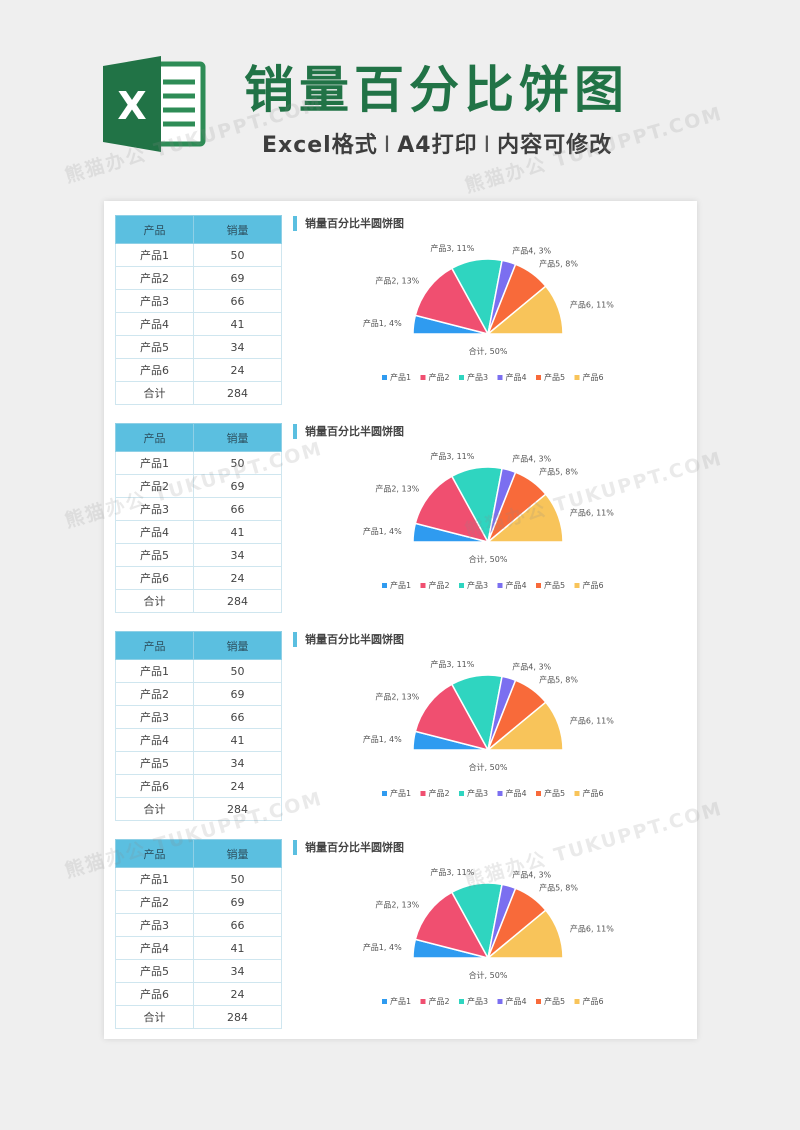  I want to click on legend-label: 产品4, so click(516, 377).